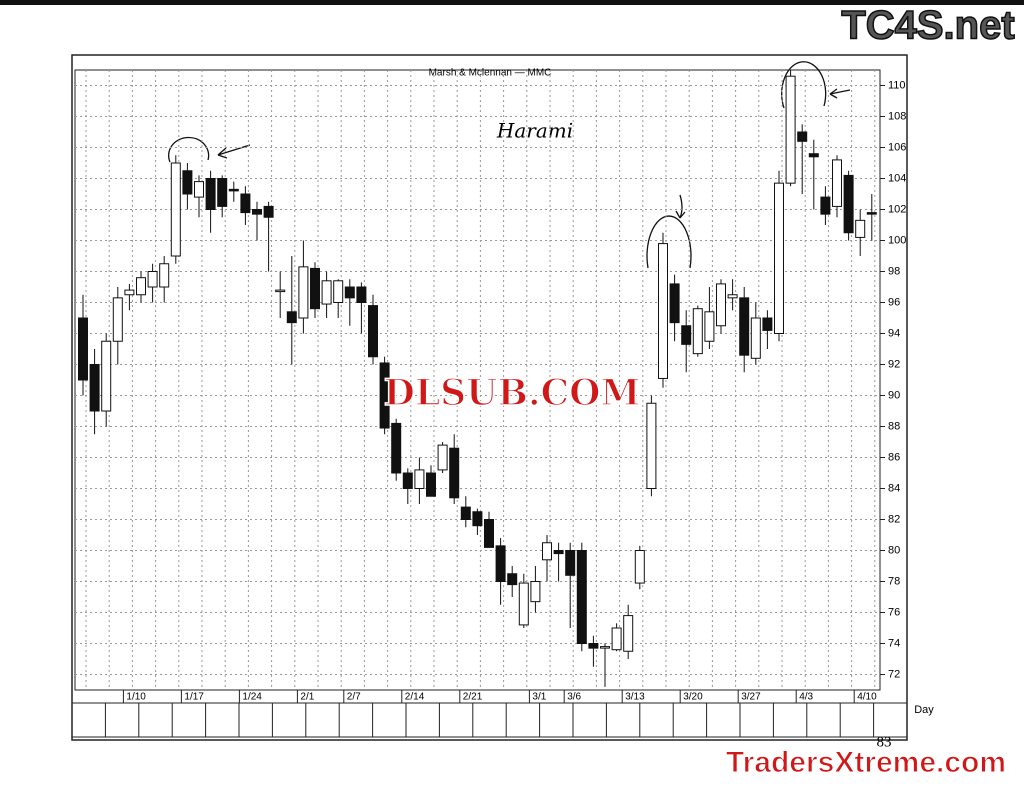 This screenshot has width=1024, height=796. Describe the element at coordinates (354, 697) in the screenshot. I see `x-tick-label: 2/7` at that location.